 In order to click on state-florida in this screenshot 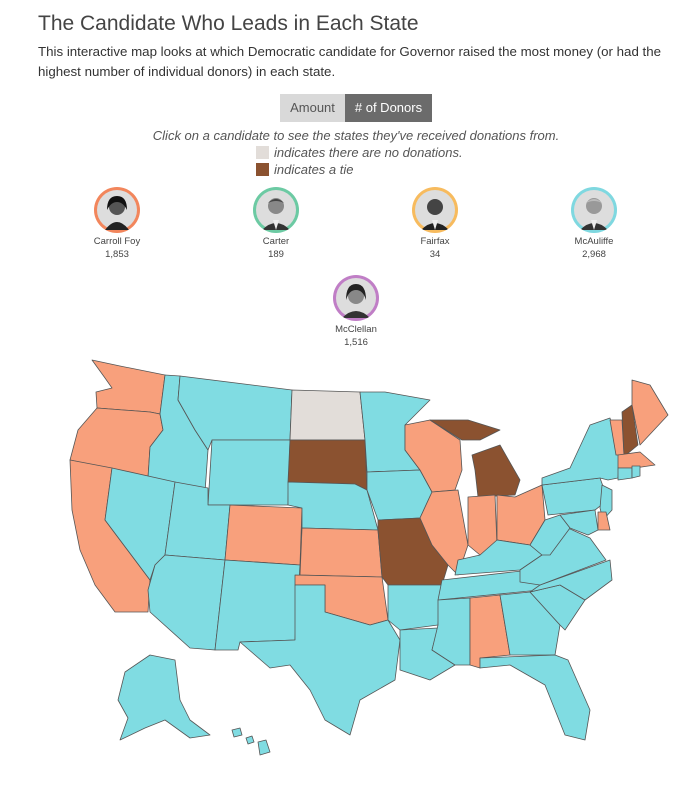, I will do `click(535, 697)`.